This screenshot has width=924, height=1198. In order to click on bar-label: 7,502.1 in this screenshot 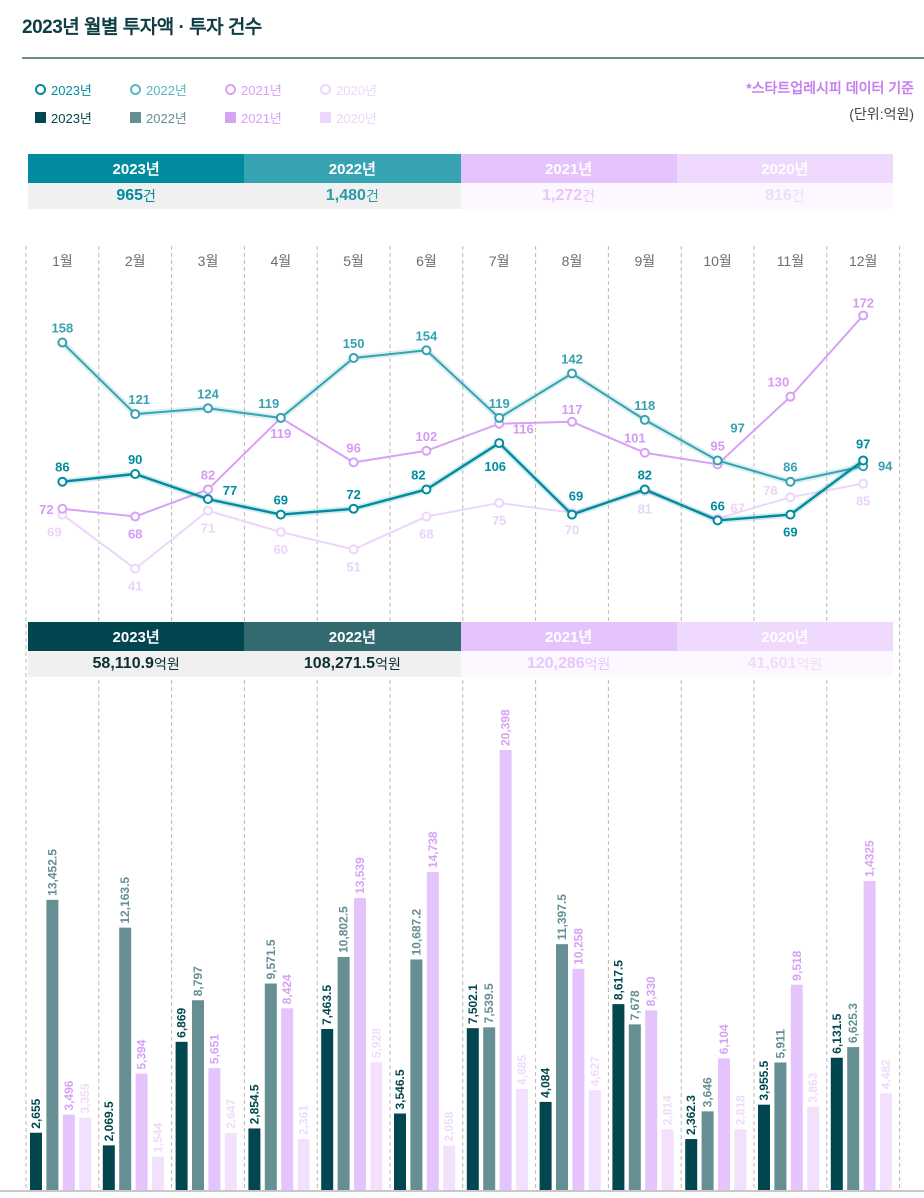, I will do `click(473, 1004)`.